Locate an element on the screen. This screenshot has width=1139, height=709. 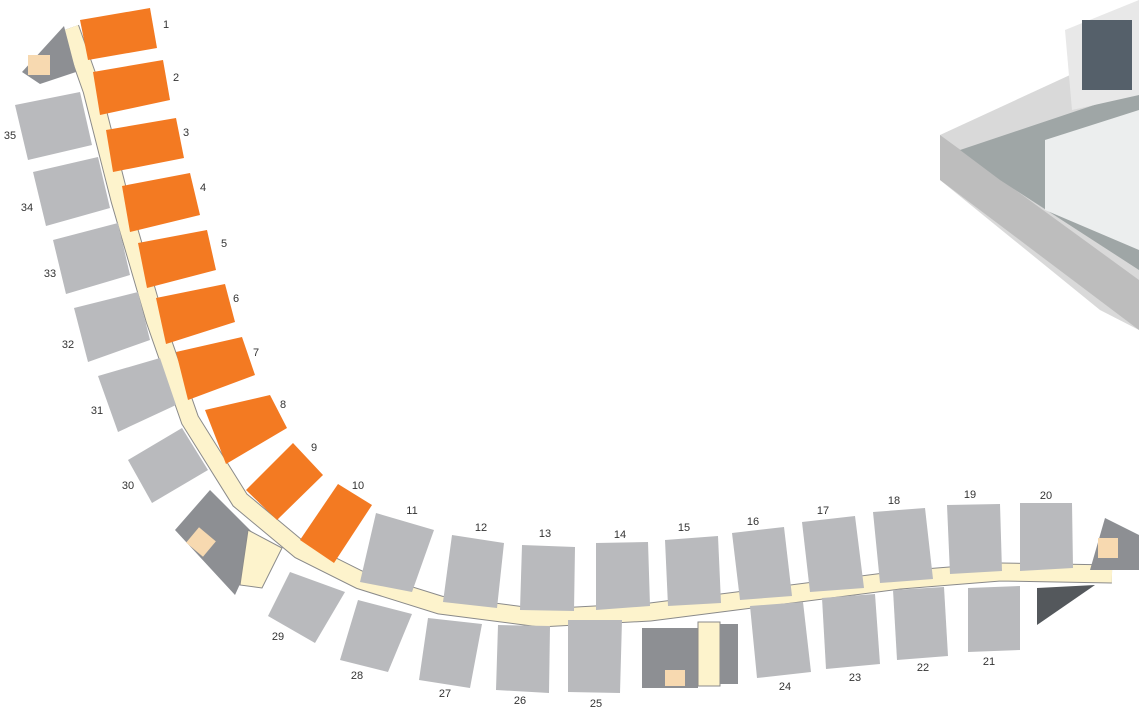
unit-label: 35 is located at coordinates (10, 136).